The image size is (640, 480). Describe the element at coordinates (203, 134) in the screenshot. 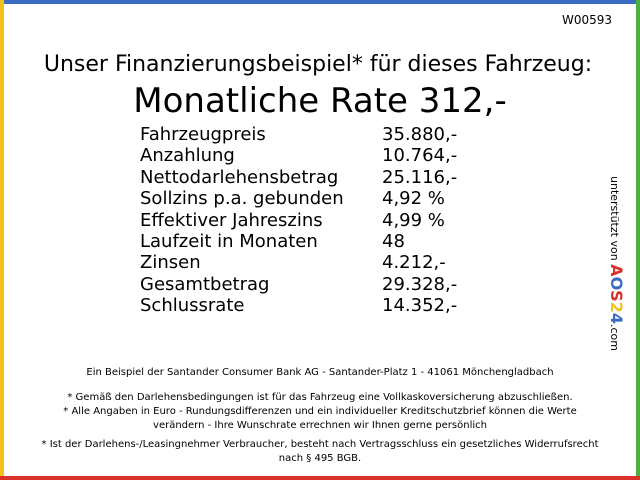

I see `row-label: Fahrzeugpreis` at that location.